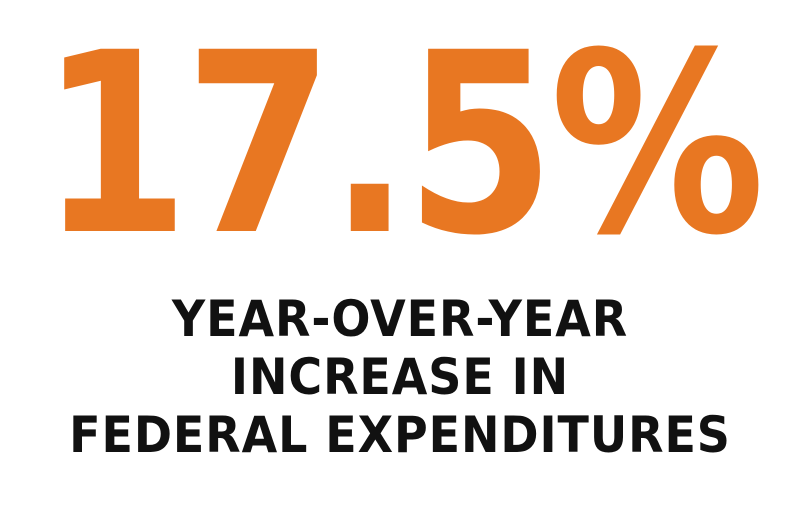  Describe the element at coordinates (400, 435) in the screenshot. I see `caption-line-3: FEDERAL EXPENDITURES` at that location.